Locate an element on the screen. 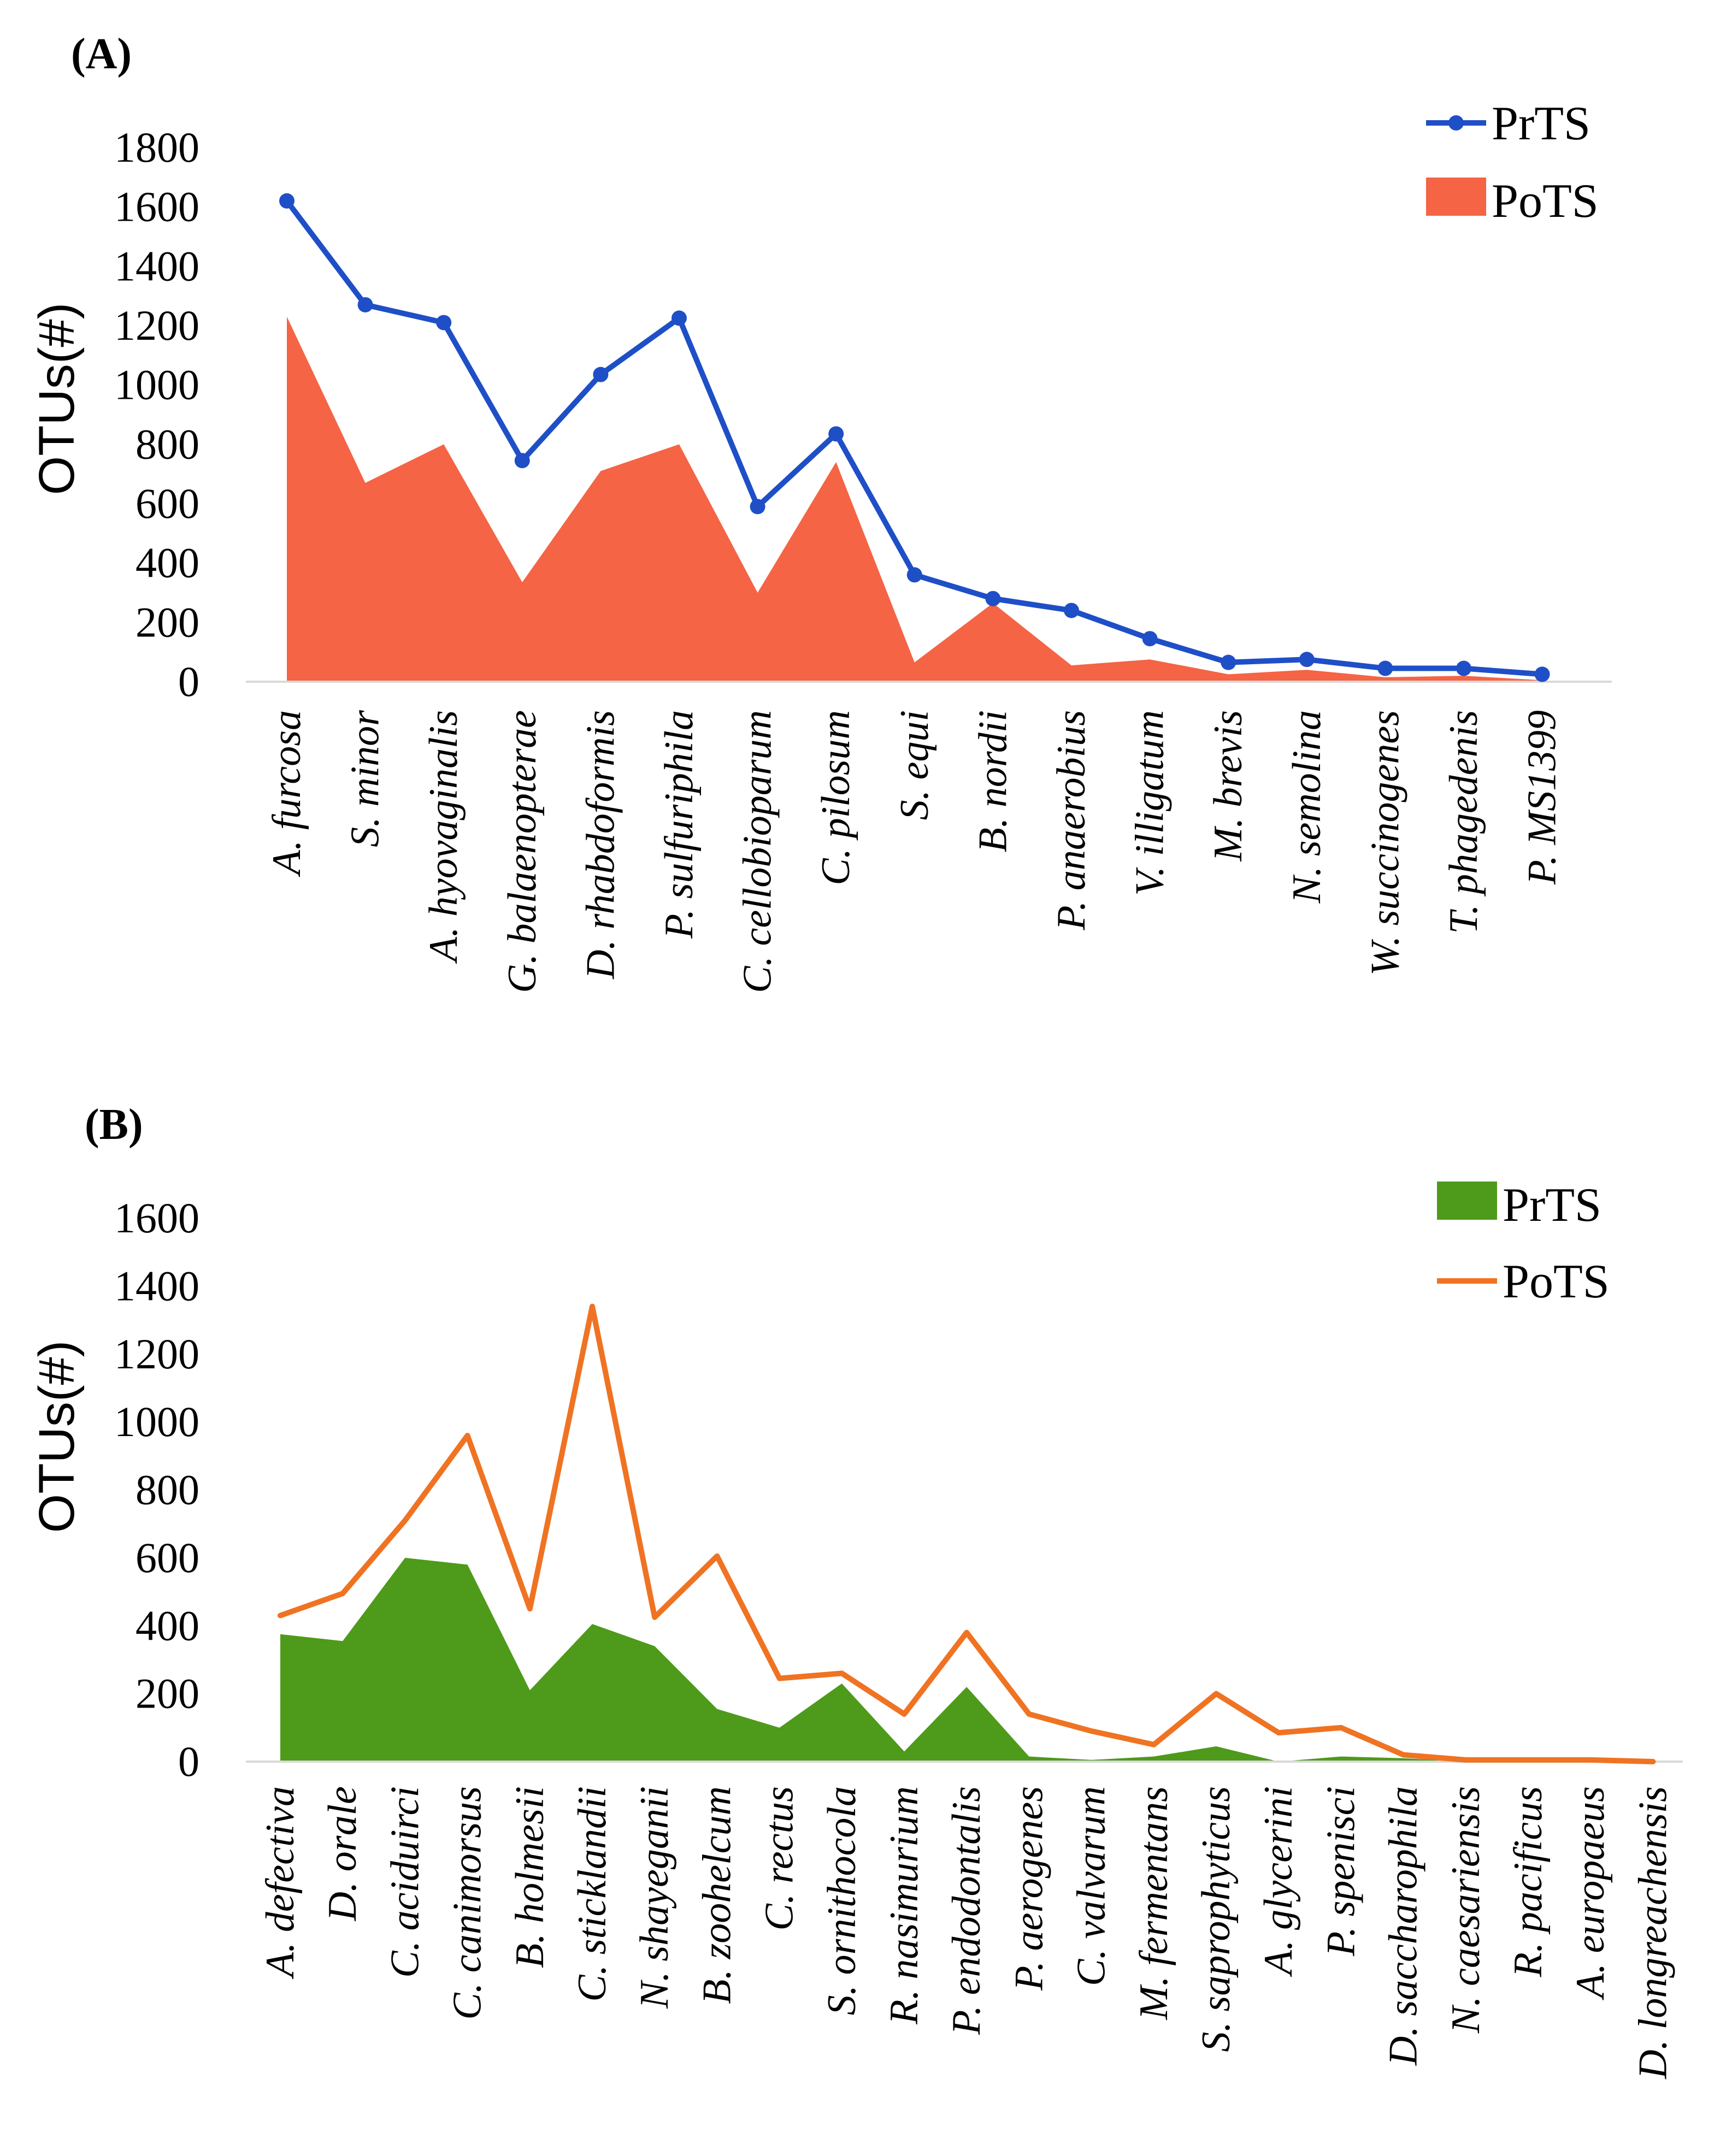  category-label: S. ornithocola is located at coordinates (842, 1900).